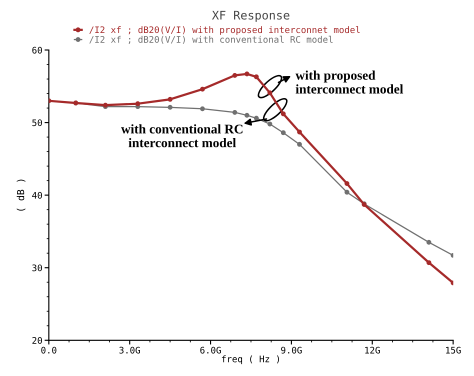 The width and height of the screenshot is (474, 376). What do you see at coordinates (37, 268) in the screenshot?
I see `y-tick-label: 30` at bounding box center [37, 268].